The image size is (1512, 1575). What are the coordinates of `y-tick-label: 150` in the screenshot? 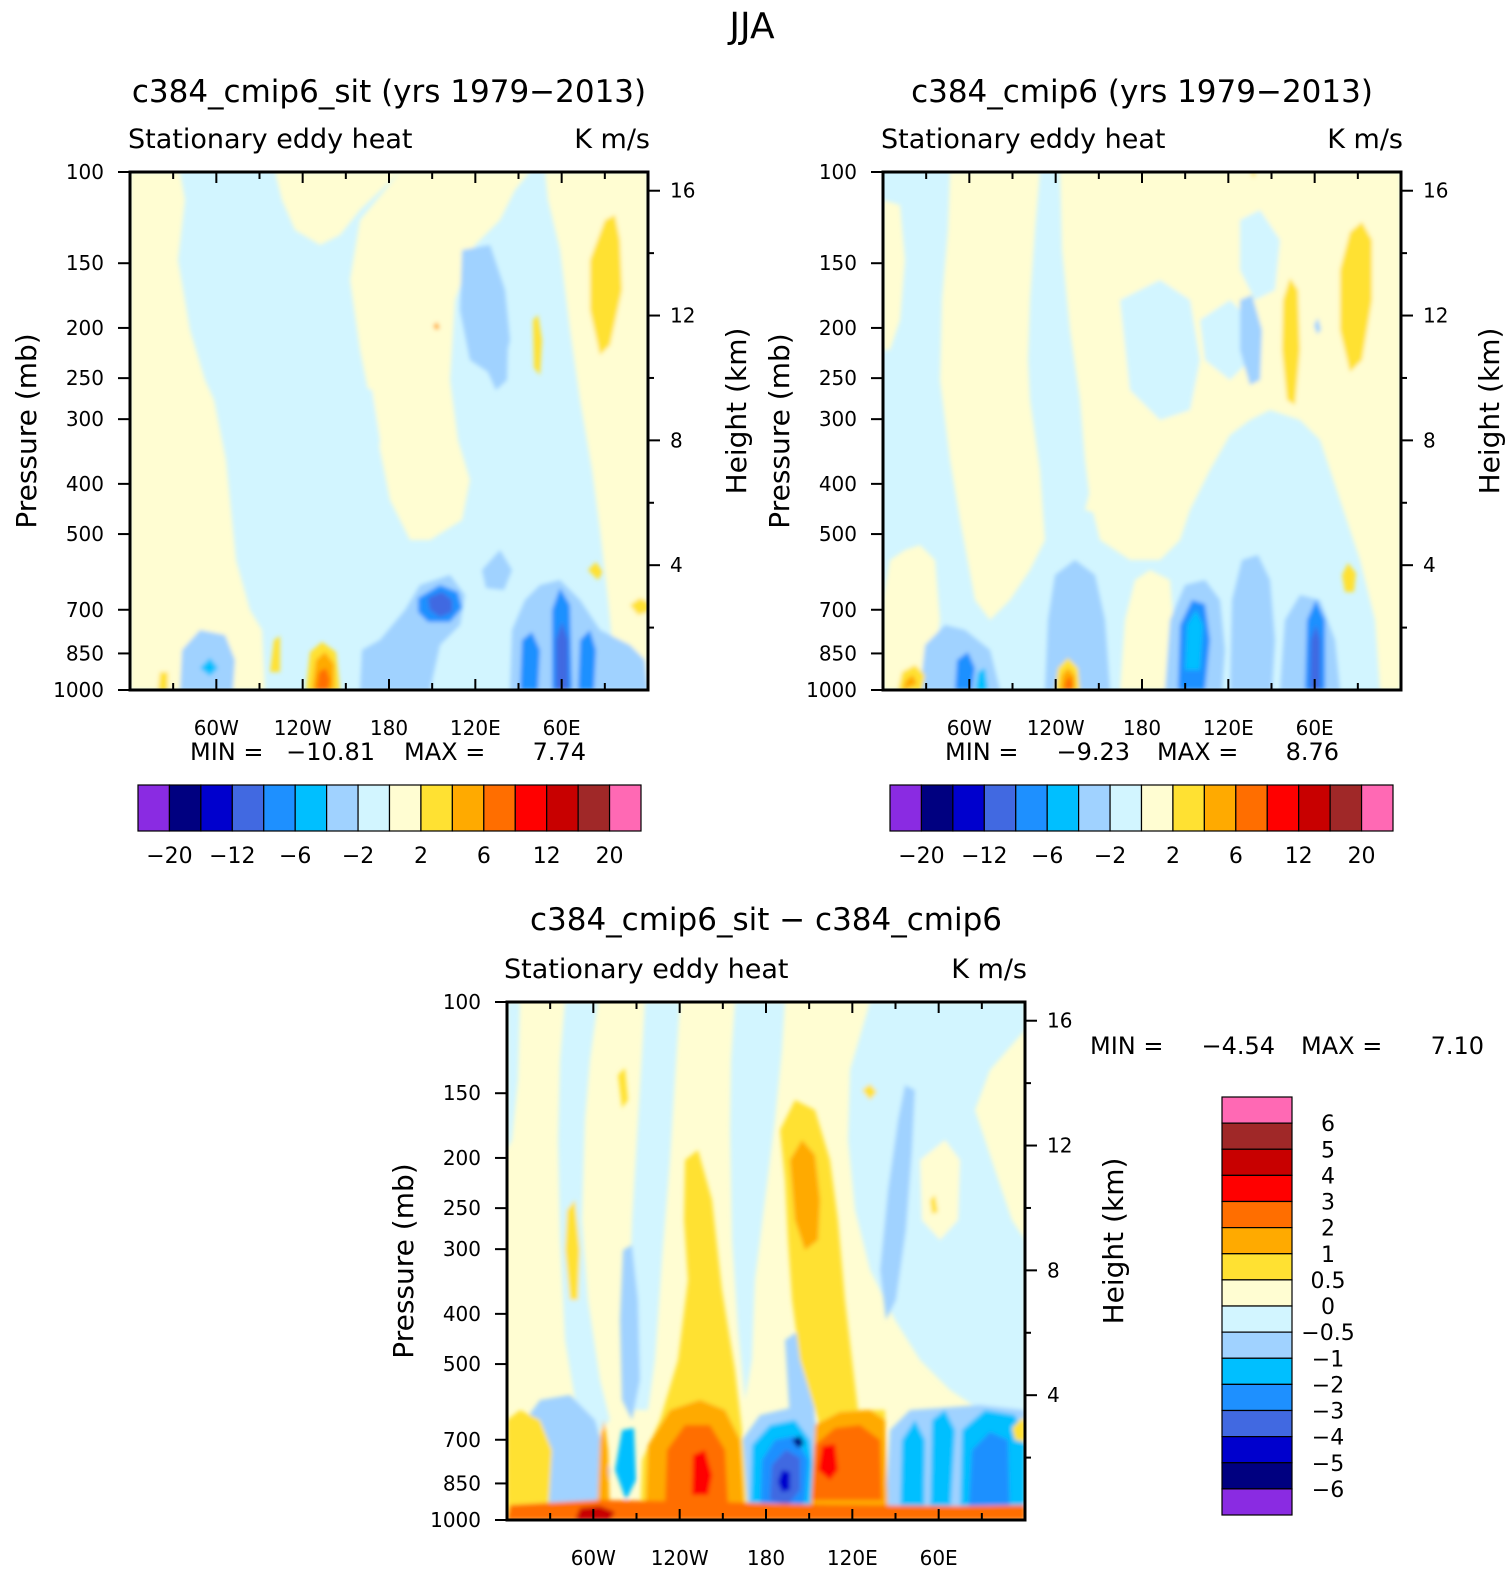 It's located at (838, 263).